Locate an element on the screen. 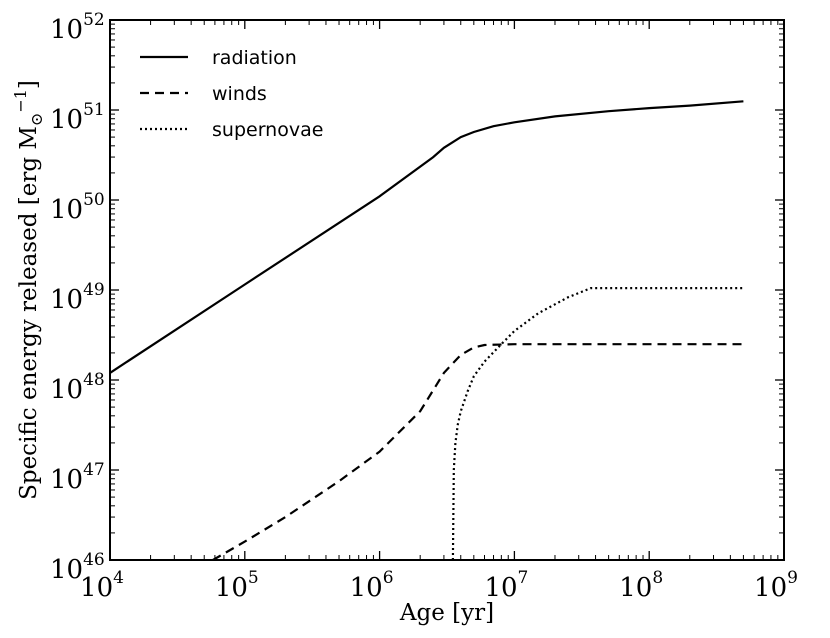  x-tick-label: 10⁷ is located at coordinates (506, 585).